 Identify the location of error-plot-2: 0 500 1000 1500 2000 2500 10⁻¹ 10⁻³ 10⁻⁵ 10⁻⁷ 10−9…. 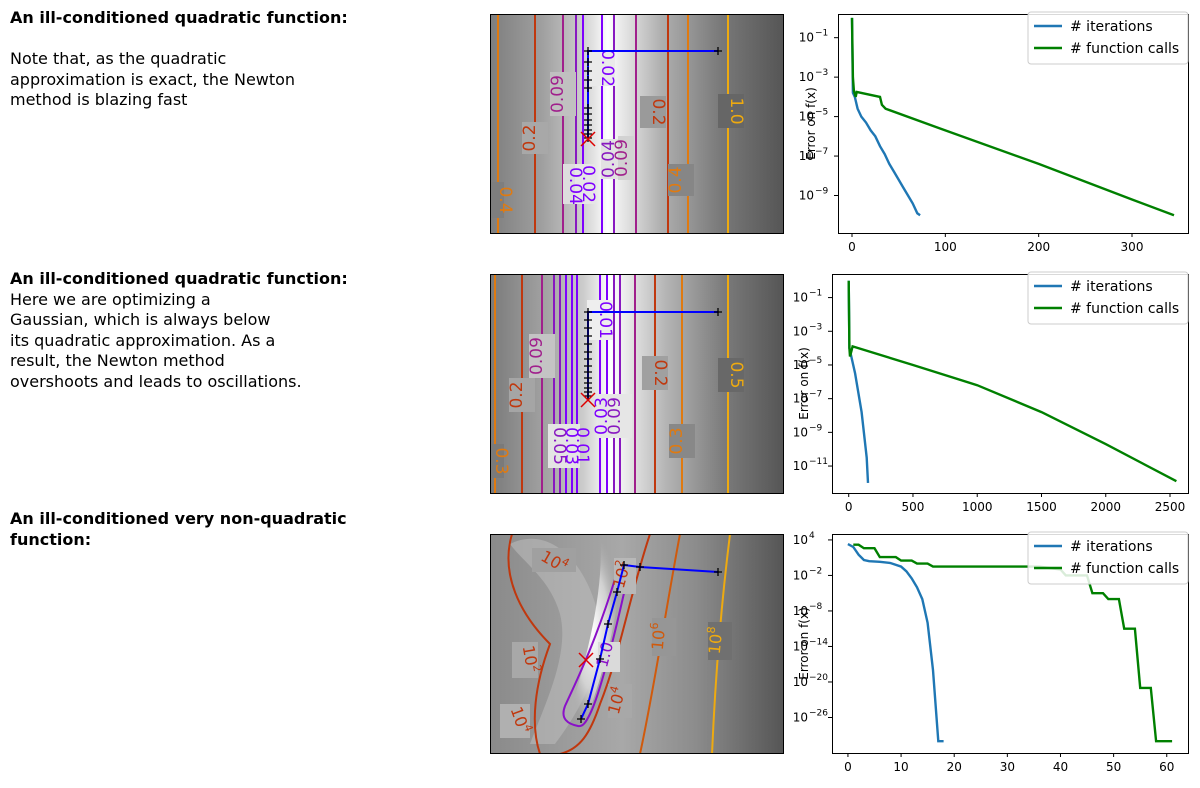
(995, 390).